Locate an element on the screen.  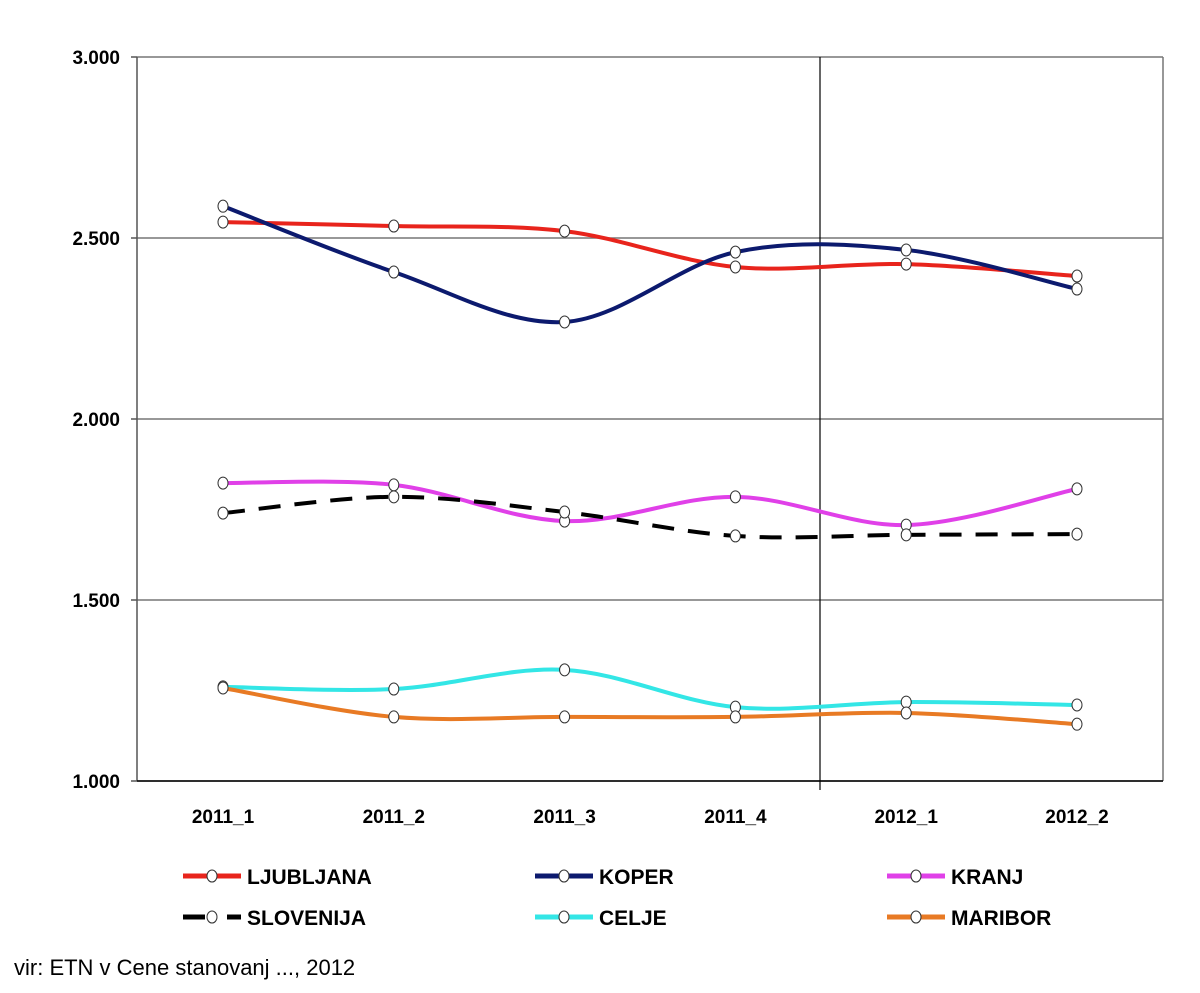
series-line-slovenija is located at coordinates (650, 517).